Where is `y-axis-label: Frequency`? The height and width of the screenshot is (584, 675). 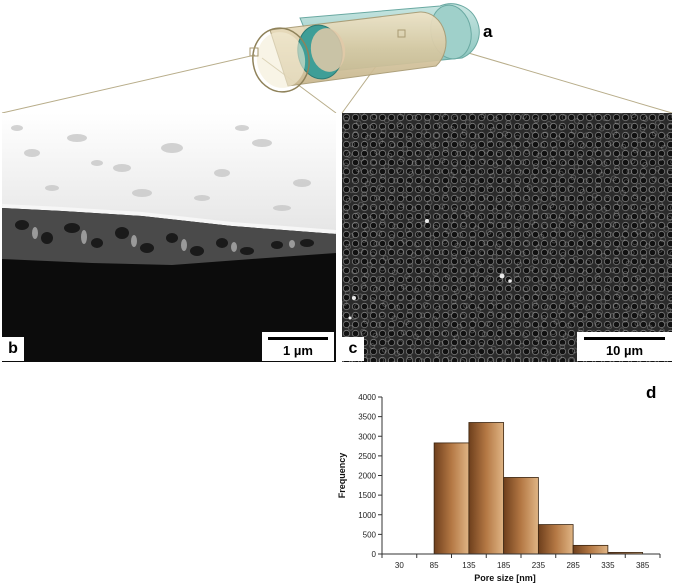 y-axis-label: Frequency is located at coordinates (342, 476).